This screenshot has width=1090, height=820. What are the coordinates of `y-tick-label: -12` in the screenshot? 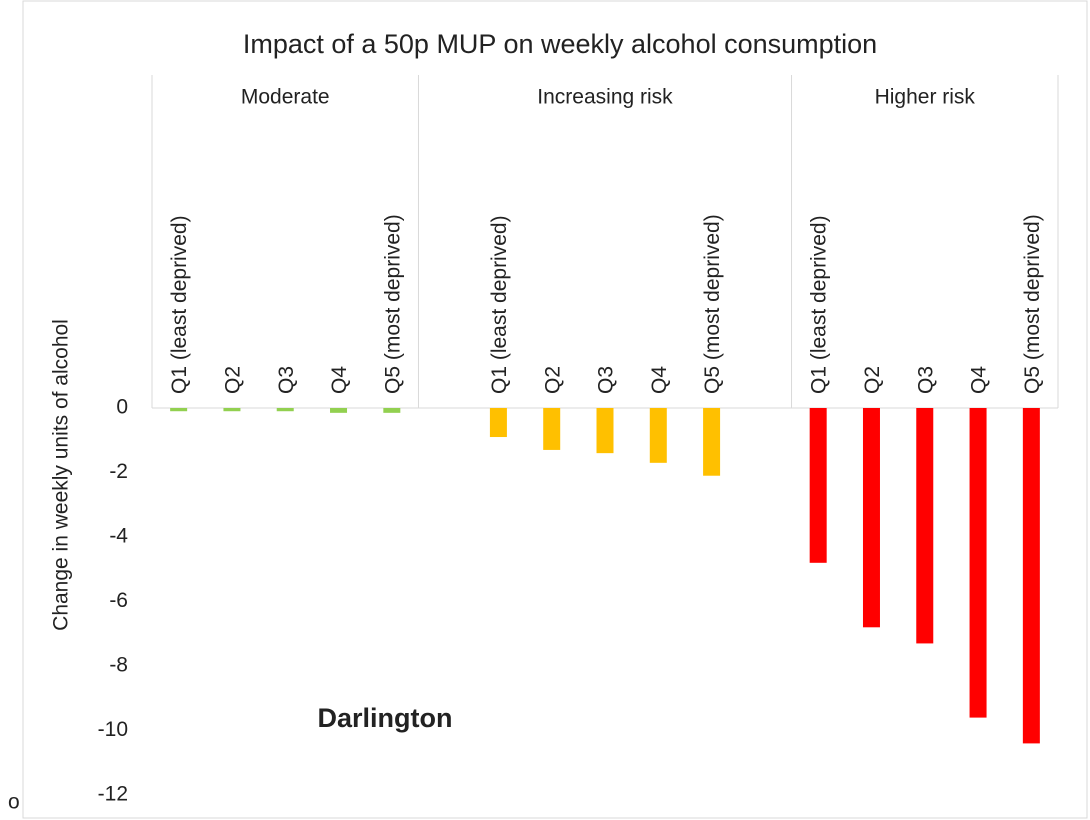 It's located at (113, 794).